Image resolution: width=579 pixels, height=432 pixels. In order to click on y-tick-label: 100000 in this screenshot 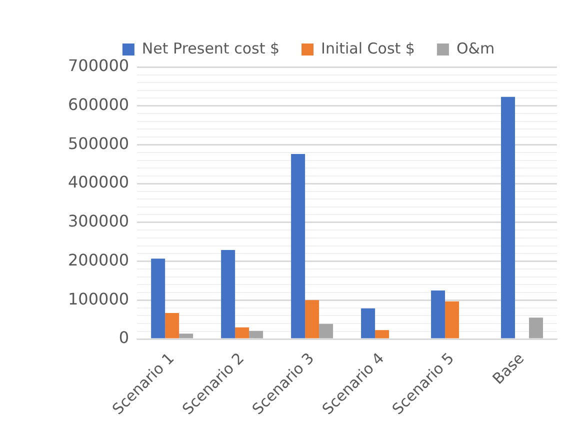, I will do `click(99, 298)`.